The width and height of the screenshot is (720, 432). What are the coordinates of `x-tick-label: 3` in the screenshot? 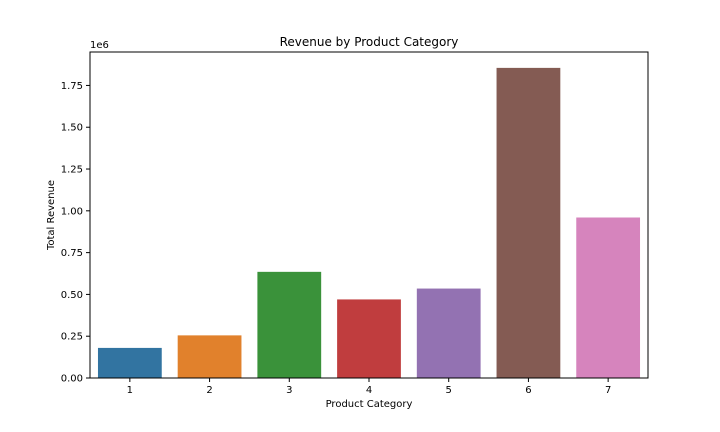 It's located at (289, 390).